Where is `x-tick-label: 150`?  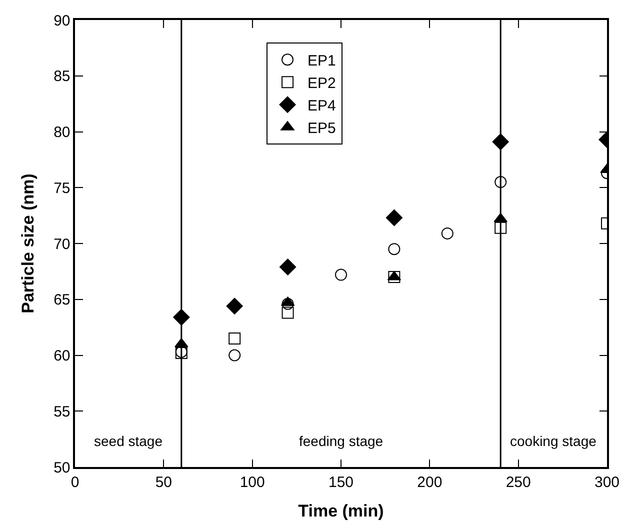
x-tick-label: 150 is located at coordinates (341, 482).